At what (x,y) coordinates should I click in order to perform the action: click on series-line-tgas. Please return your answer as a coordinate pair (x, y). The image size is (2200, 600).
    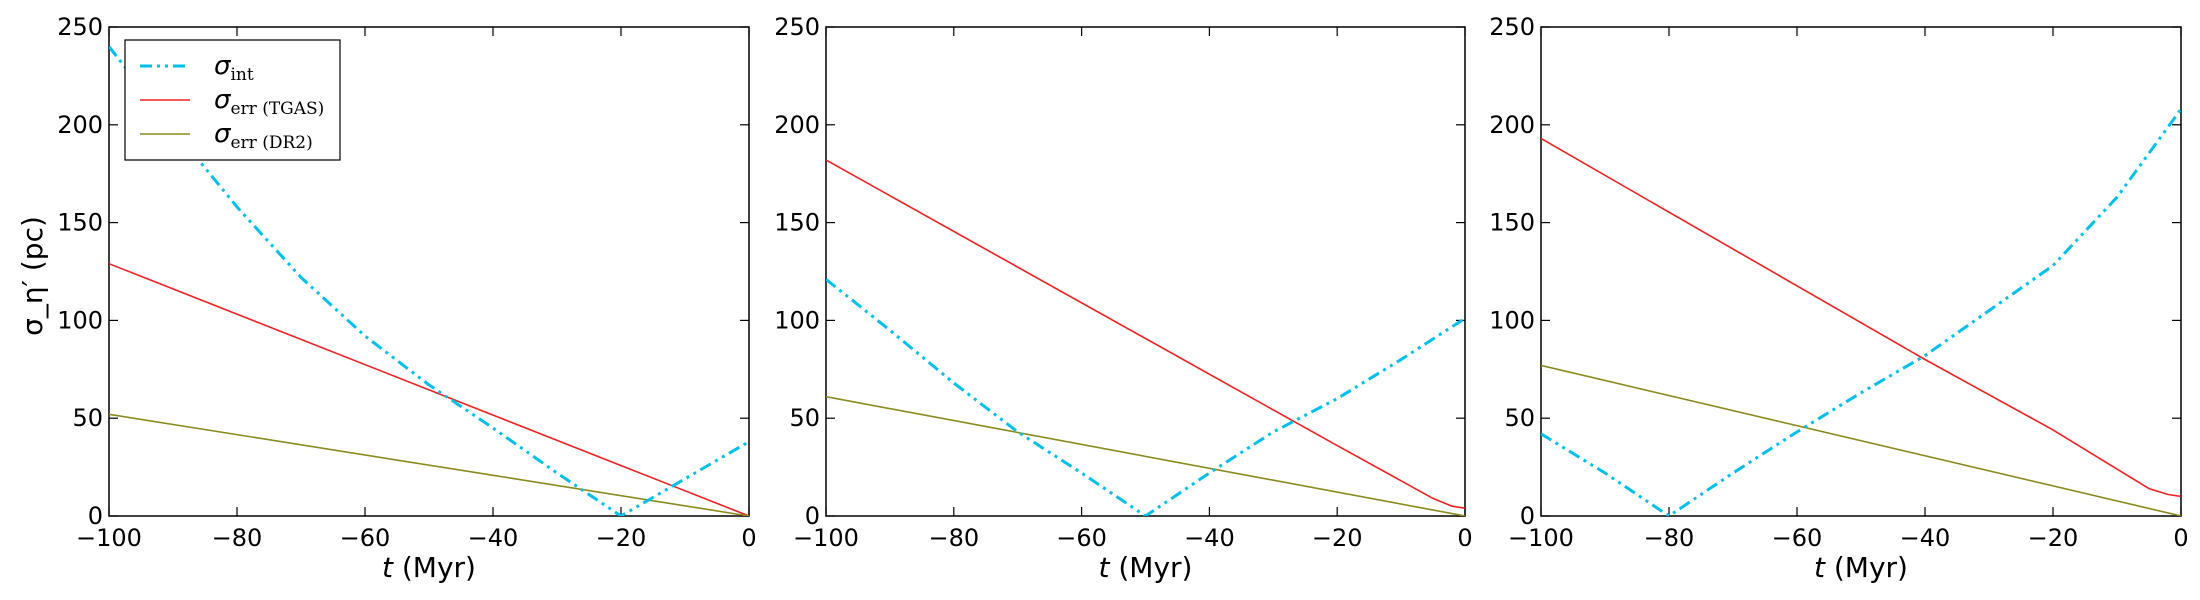
    Looking at the image, I should click on (429, 389).